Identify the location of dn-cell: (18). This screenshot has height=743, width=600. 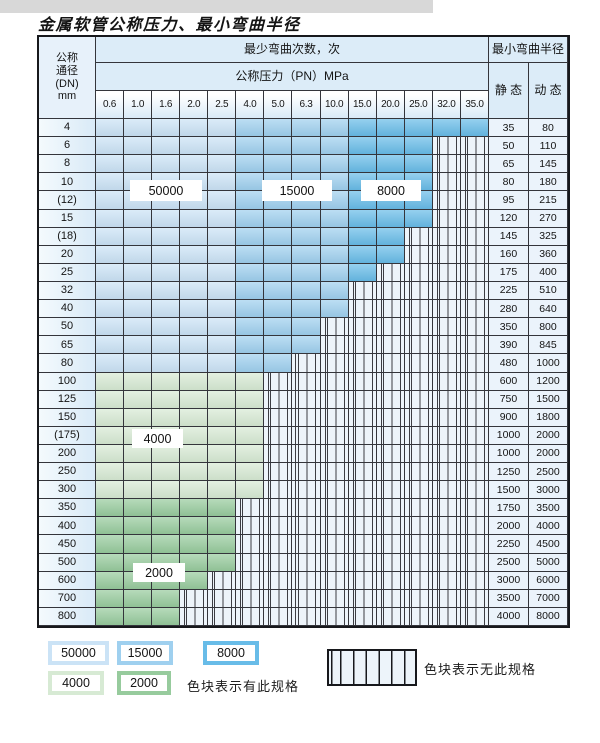
(67, 236).